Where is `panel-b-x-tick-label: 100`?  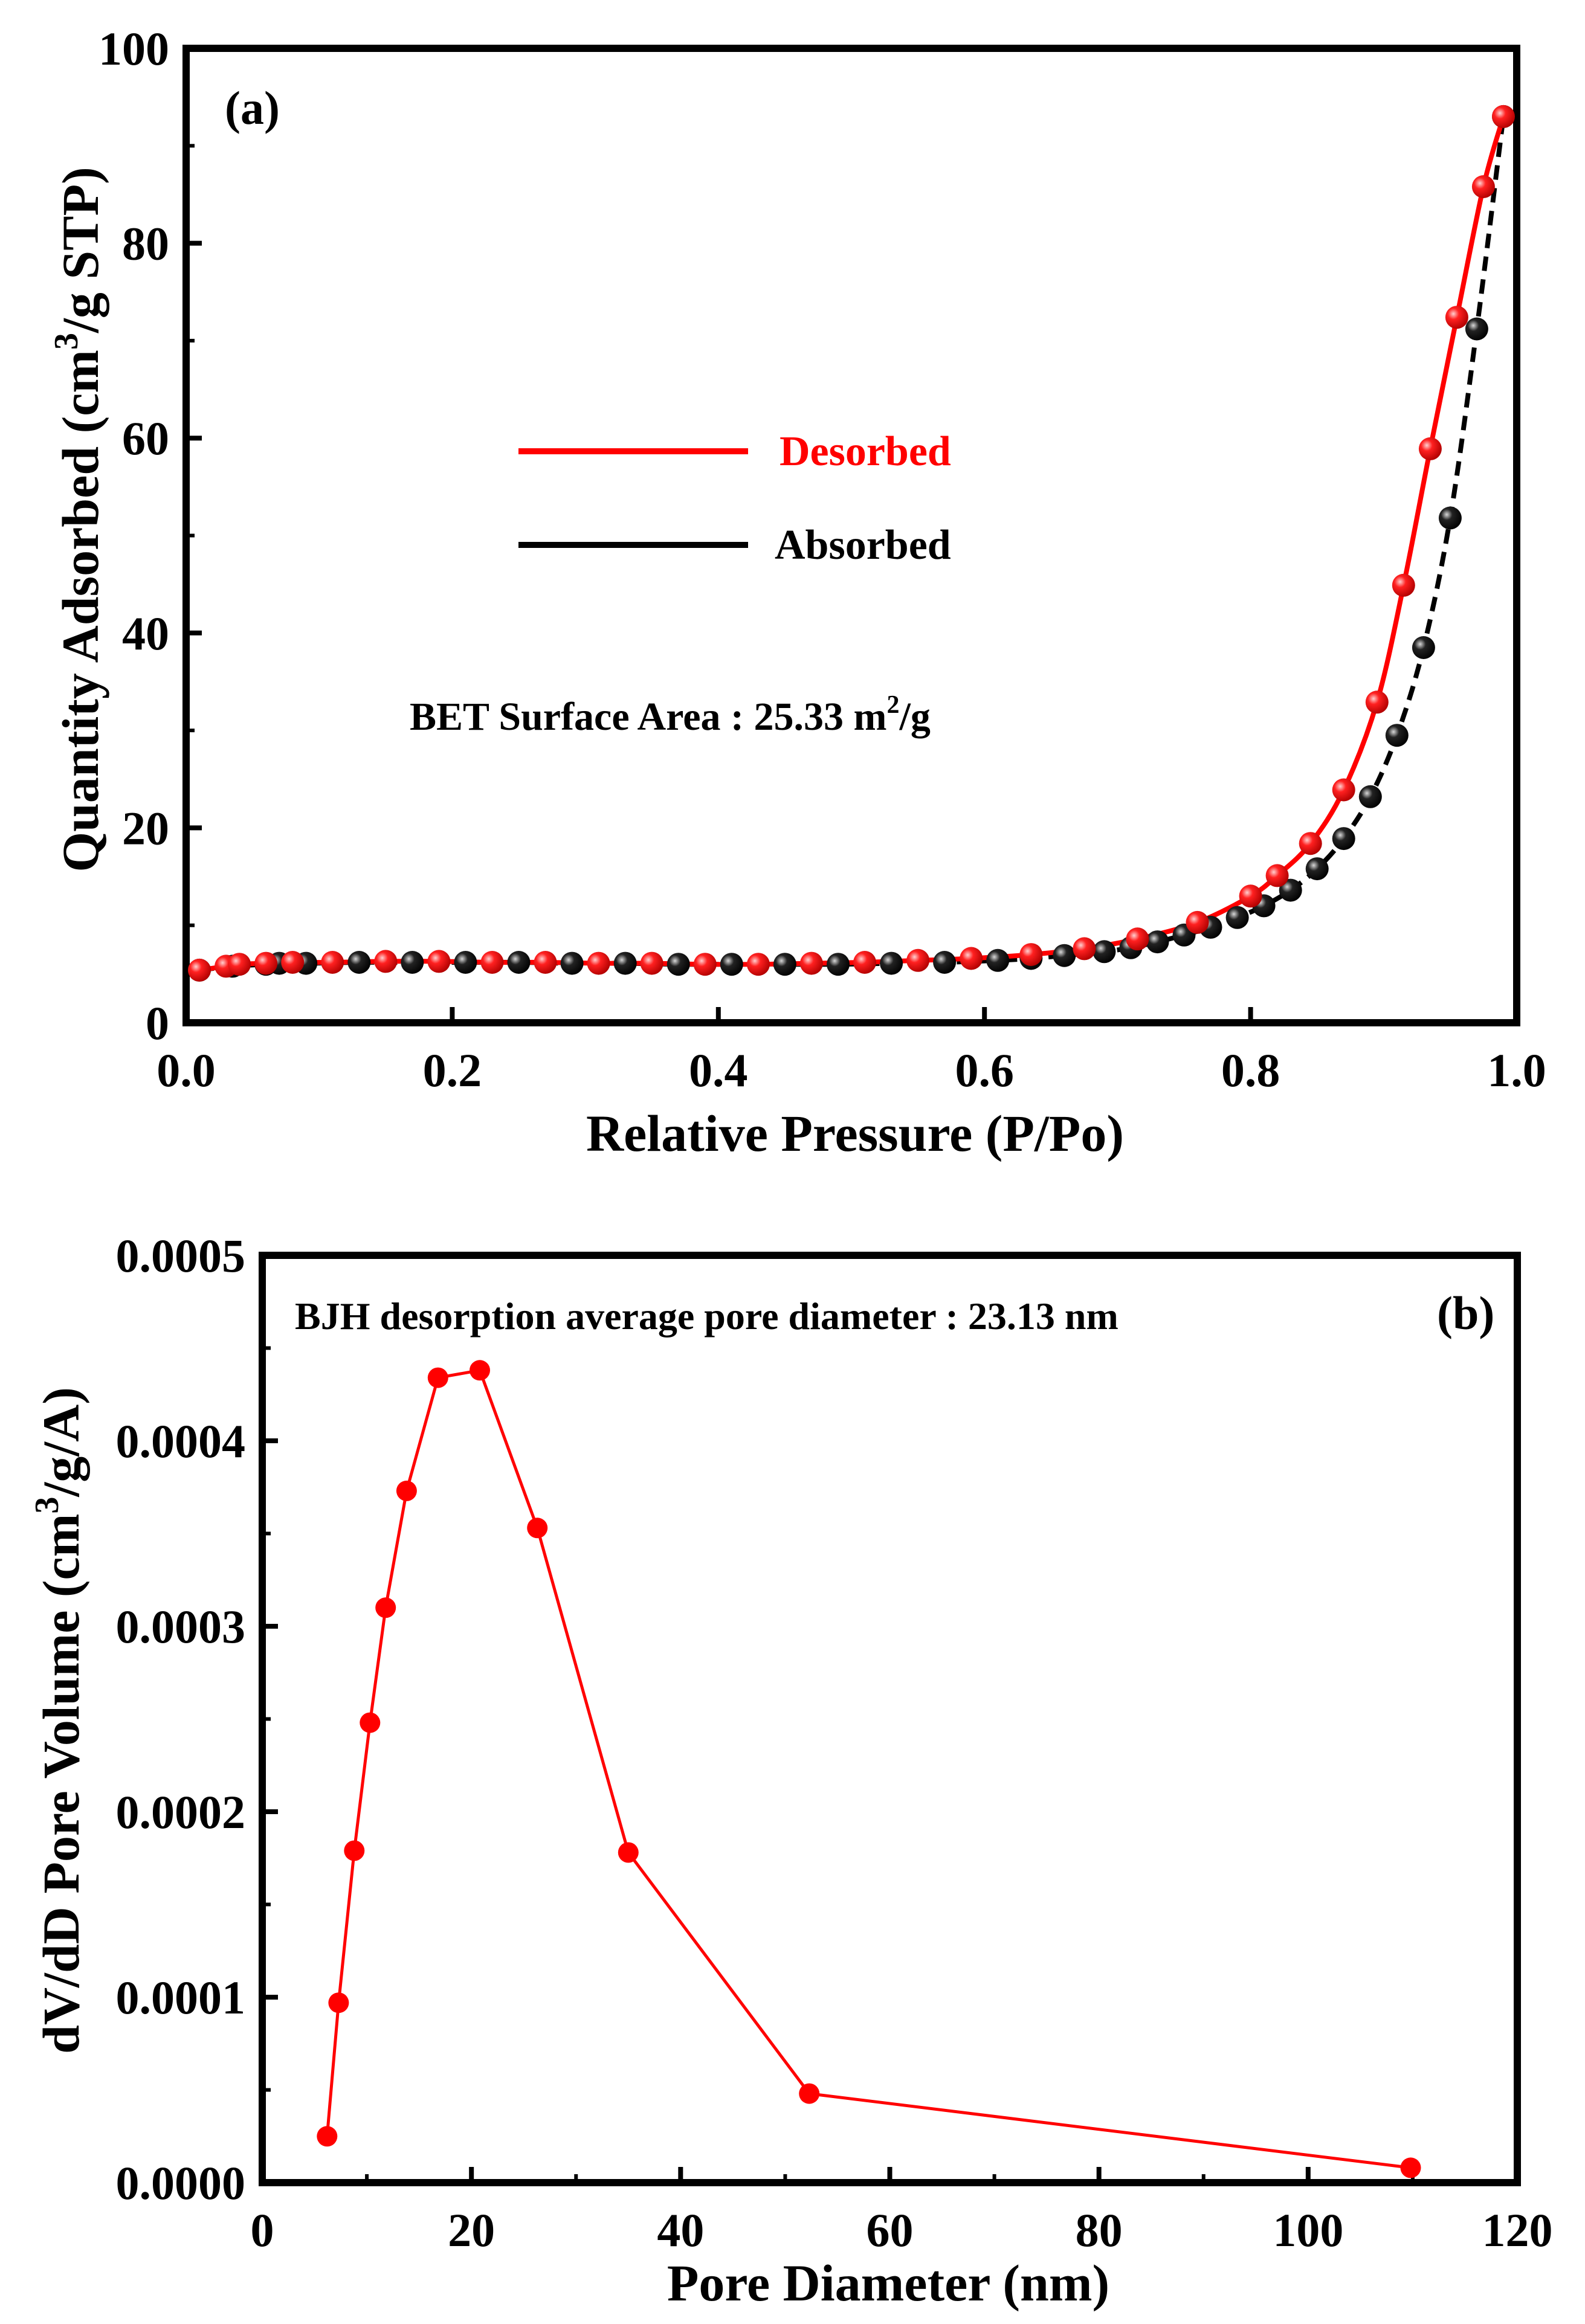
panel-b-x-tick-label: 100 is located at coordinates (1308, 2230).